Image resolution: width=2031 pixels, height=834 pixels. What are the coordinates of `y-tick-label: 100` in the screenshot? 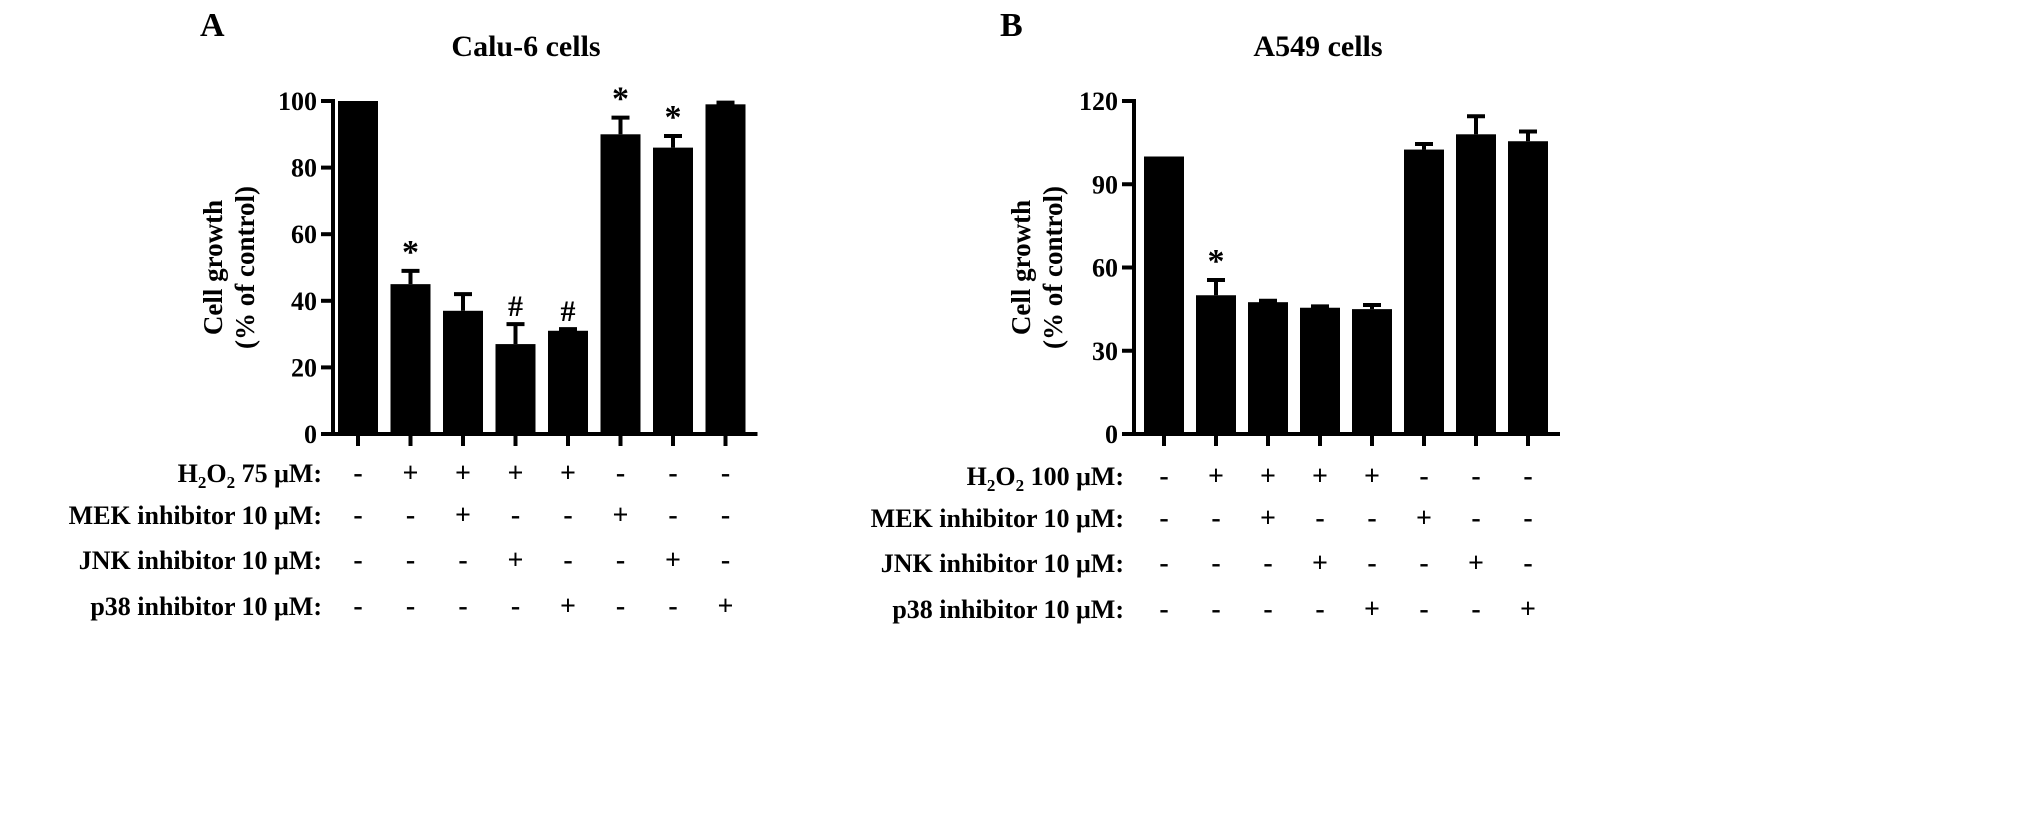 It's located at (297, 101).